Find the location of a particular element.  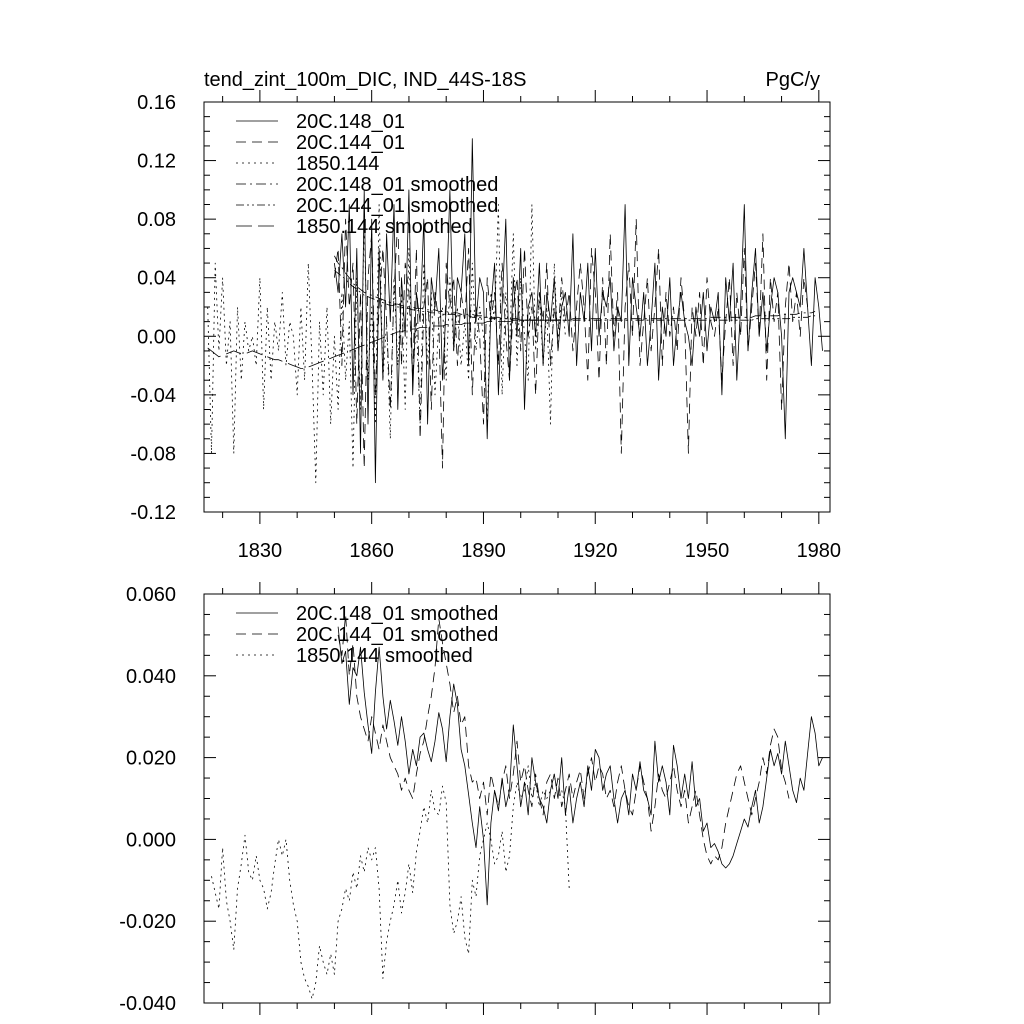

bottom-legend-label-20c-148-01-smoothed: 20C.148_01 smoothed is located at coordinates (397, 614).